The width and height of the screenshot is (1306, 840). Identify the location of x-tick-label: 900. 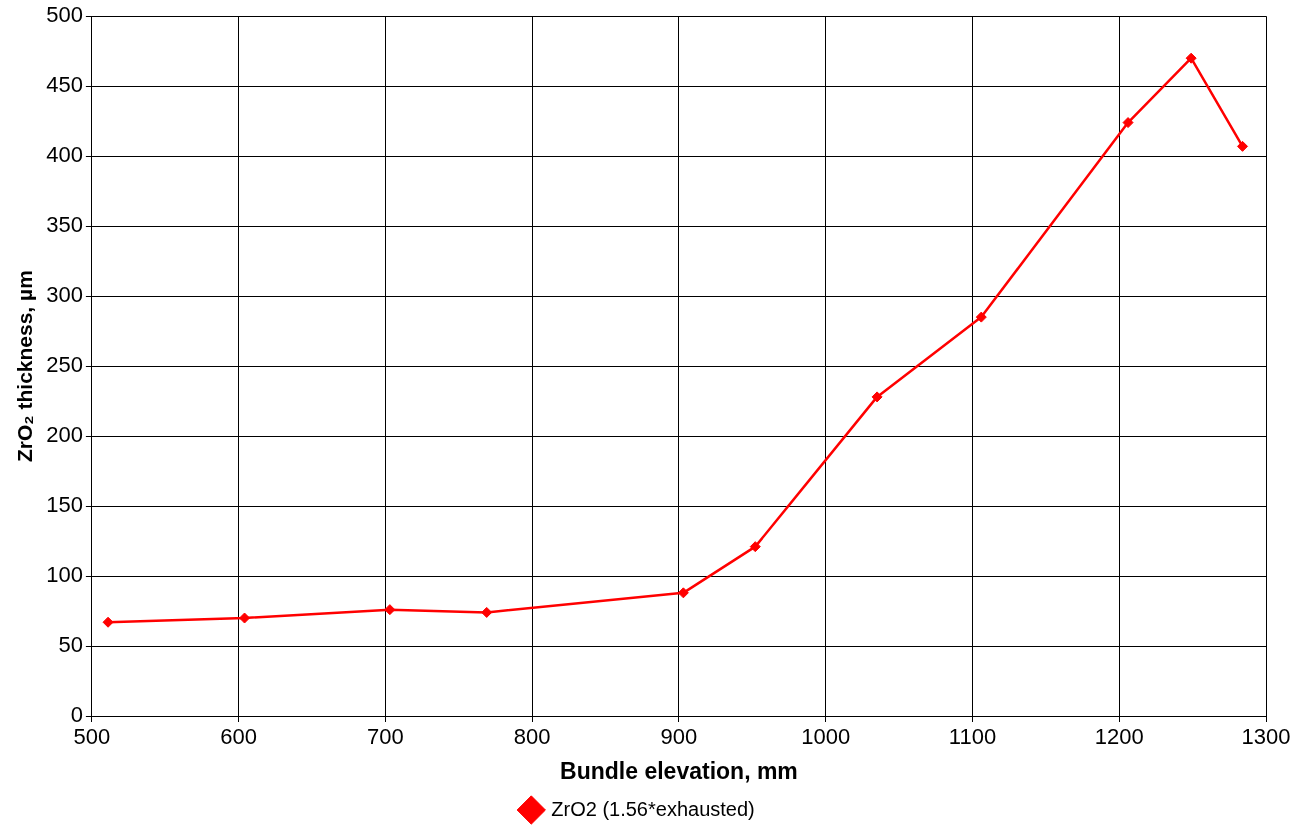
(679, 737).